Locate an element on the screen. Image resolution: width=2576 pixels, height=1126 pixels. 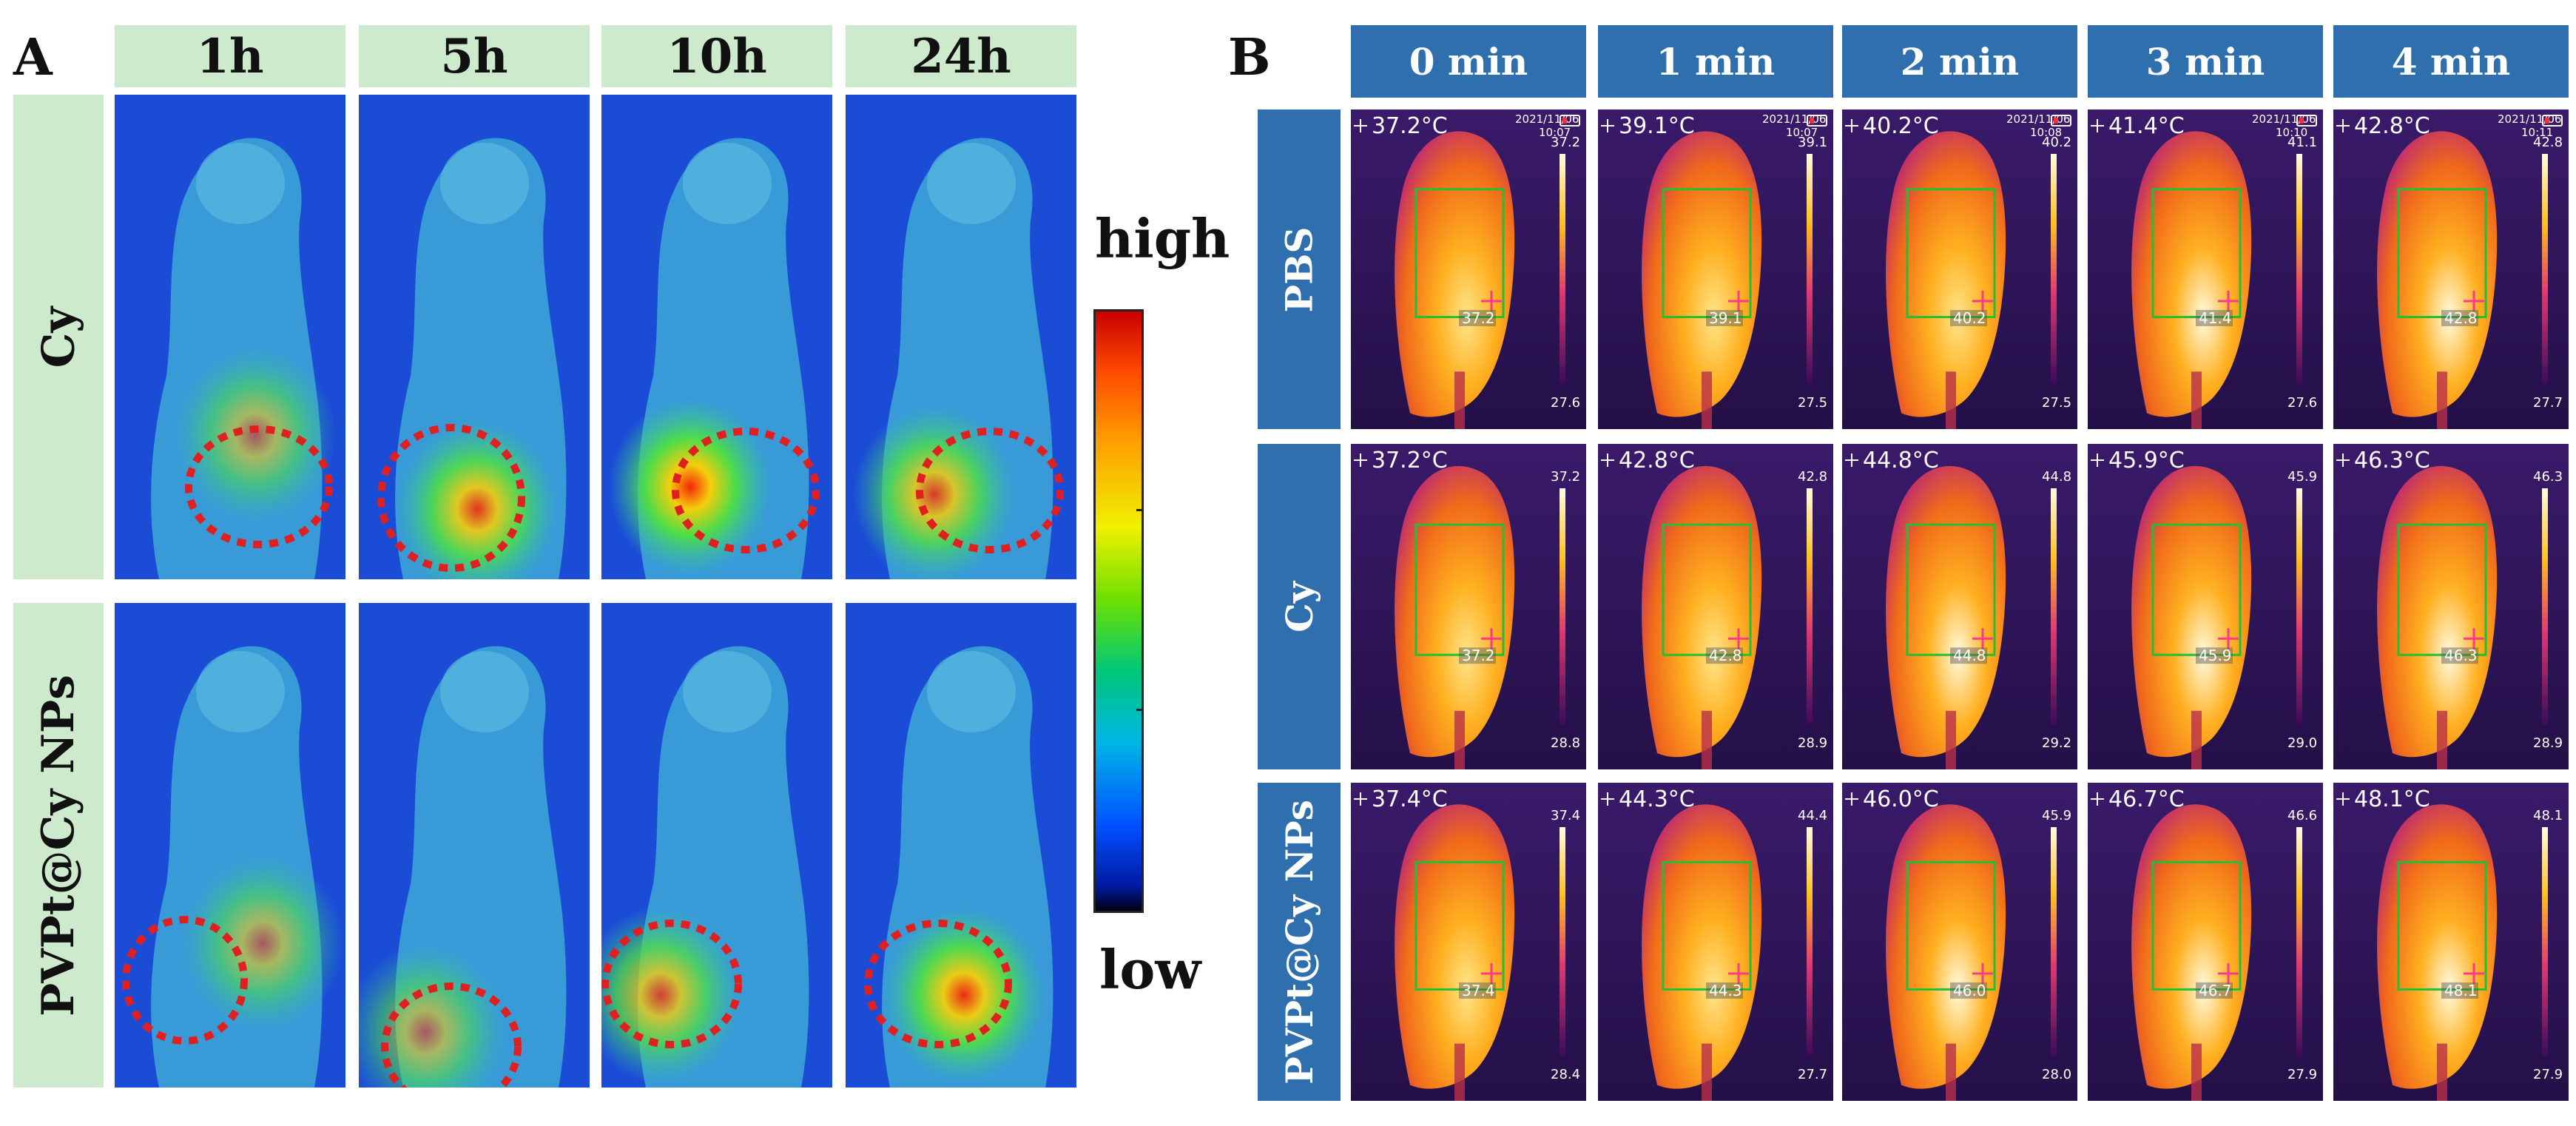
scale-max-value: 48.1 is located at coordinates (2548, 815).